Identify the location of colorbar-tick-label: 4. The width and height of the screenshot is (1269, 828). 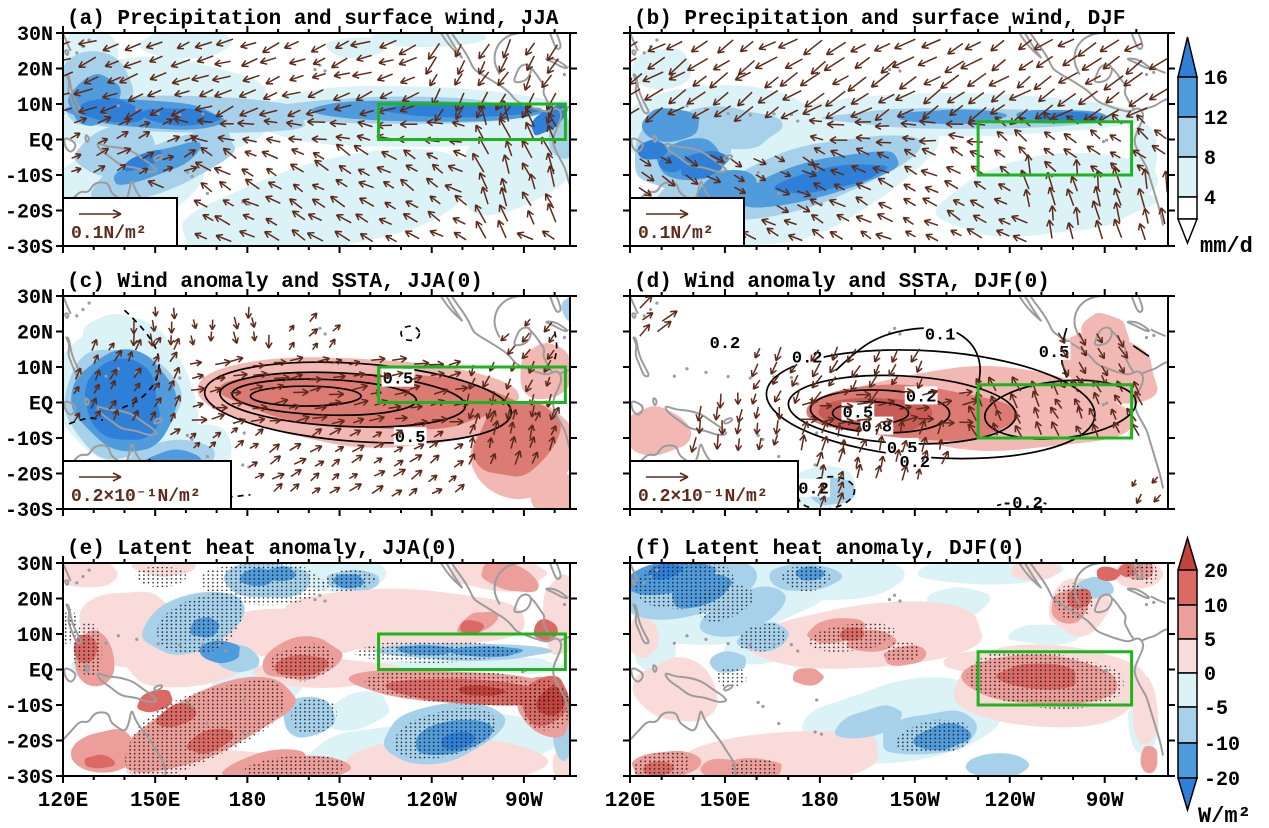
(1210, 199).